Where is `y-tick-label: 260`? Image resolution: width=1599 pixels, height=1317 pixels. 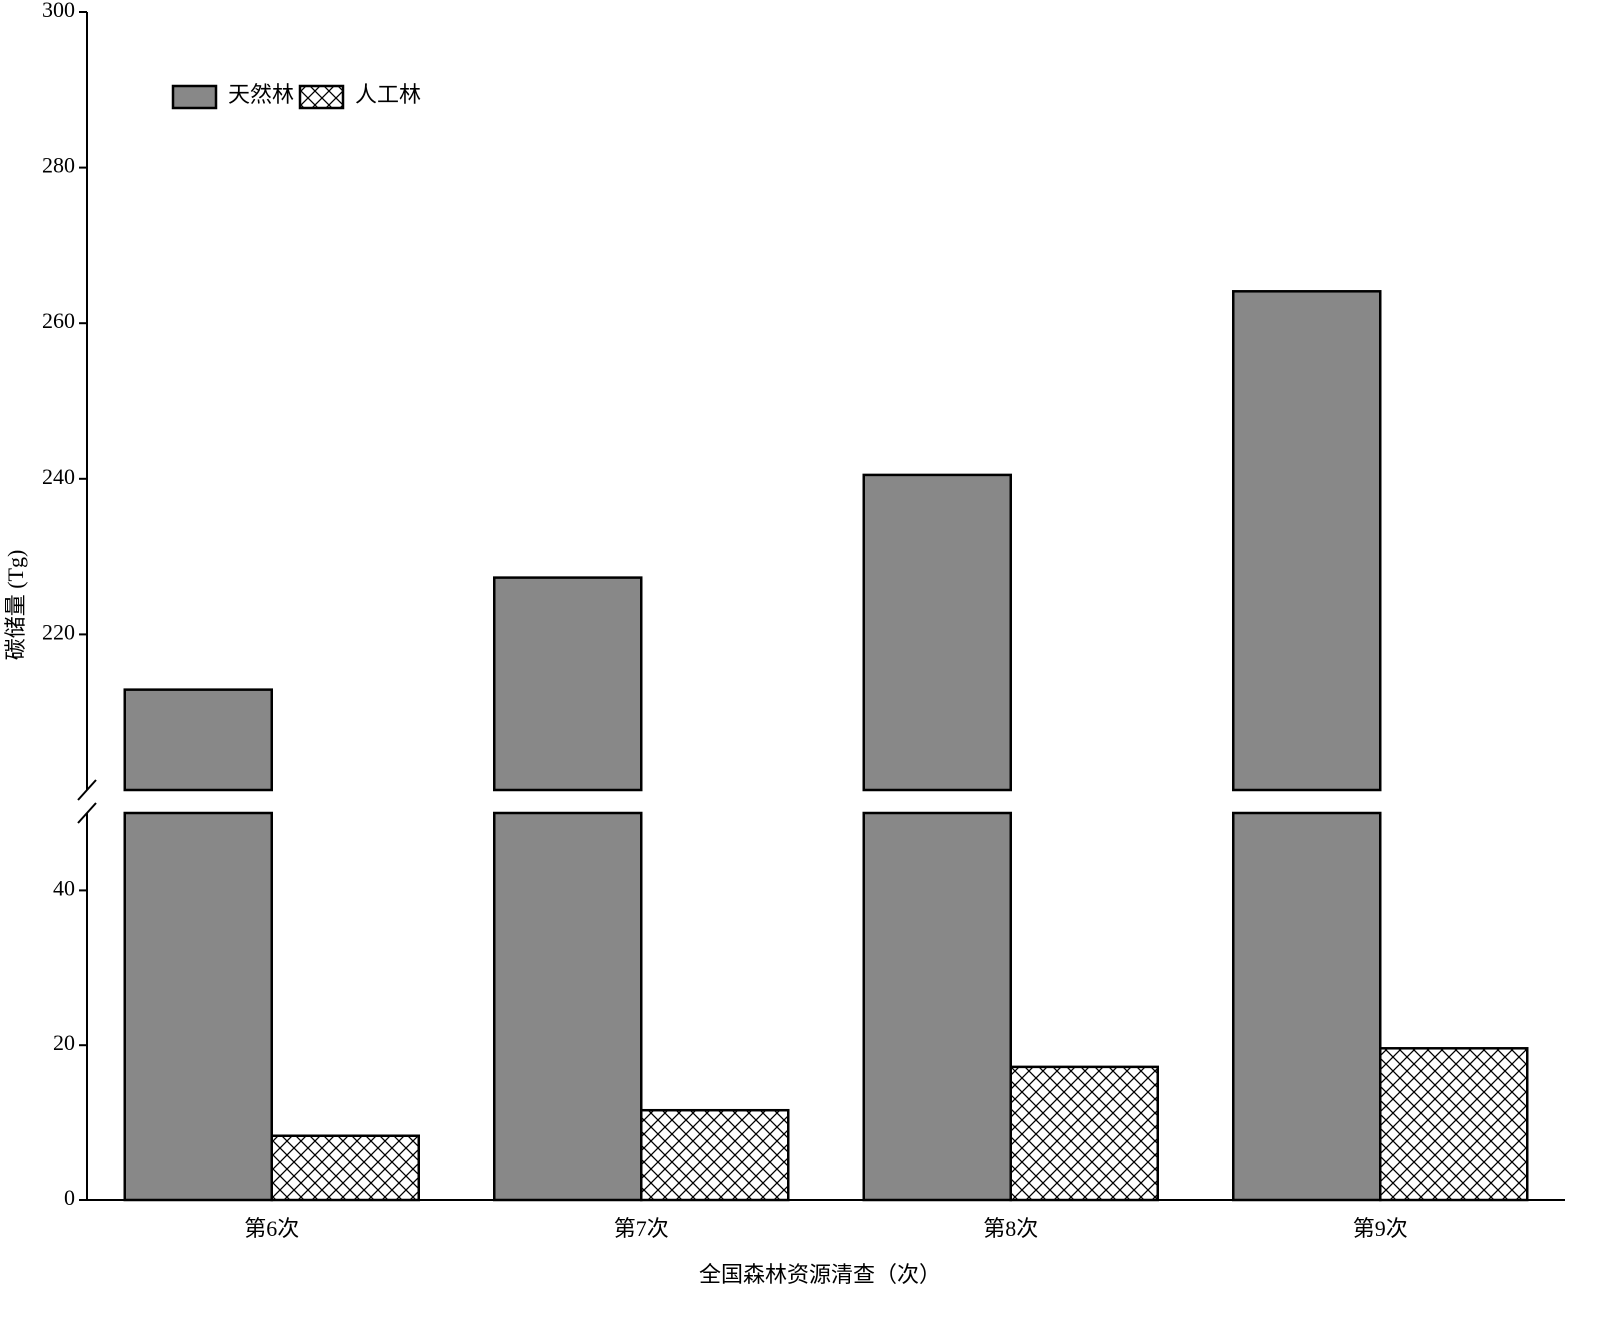
y-tick-label: 260 is located at coordinates (58, 320).